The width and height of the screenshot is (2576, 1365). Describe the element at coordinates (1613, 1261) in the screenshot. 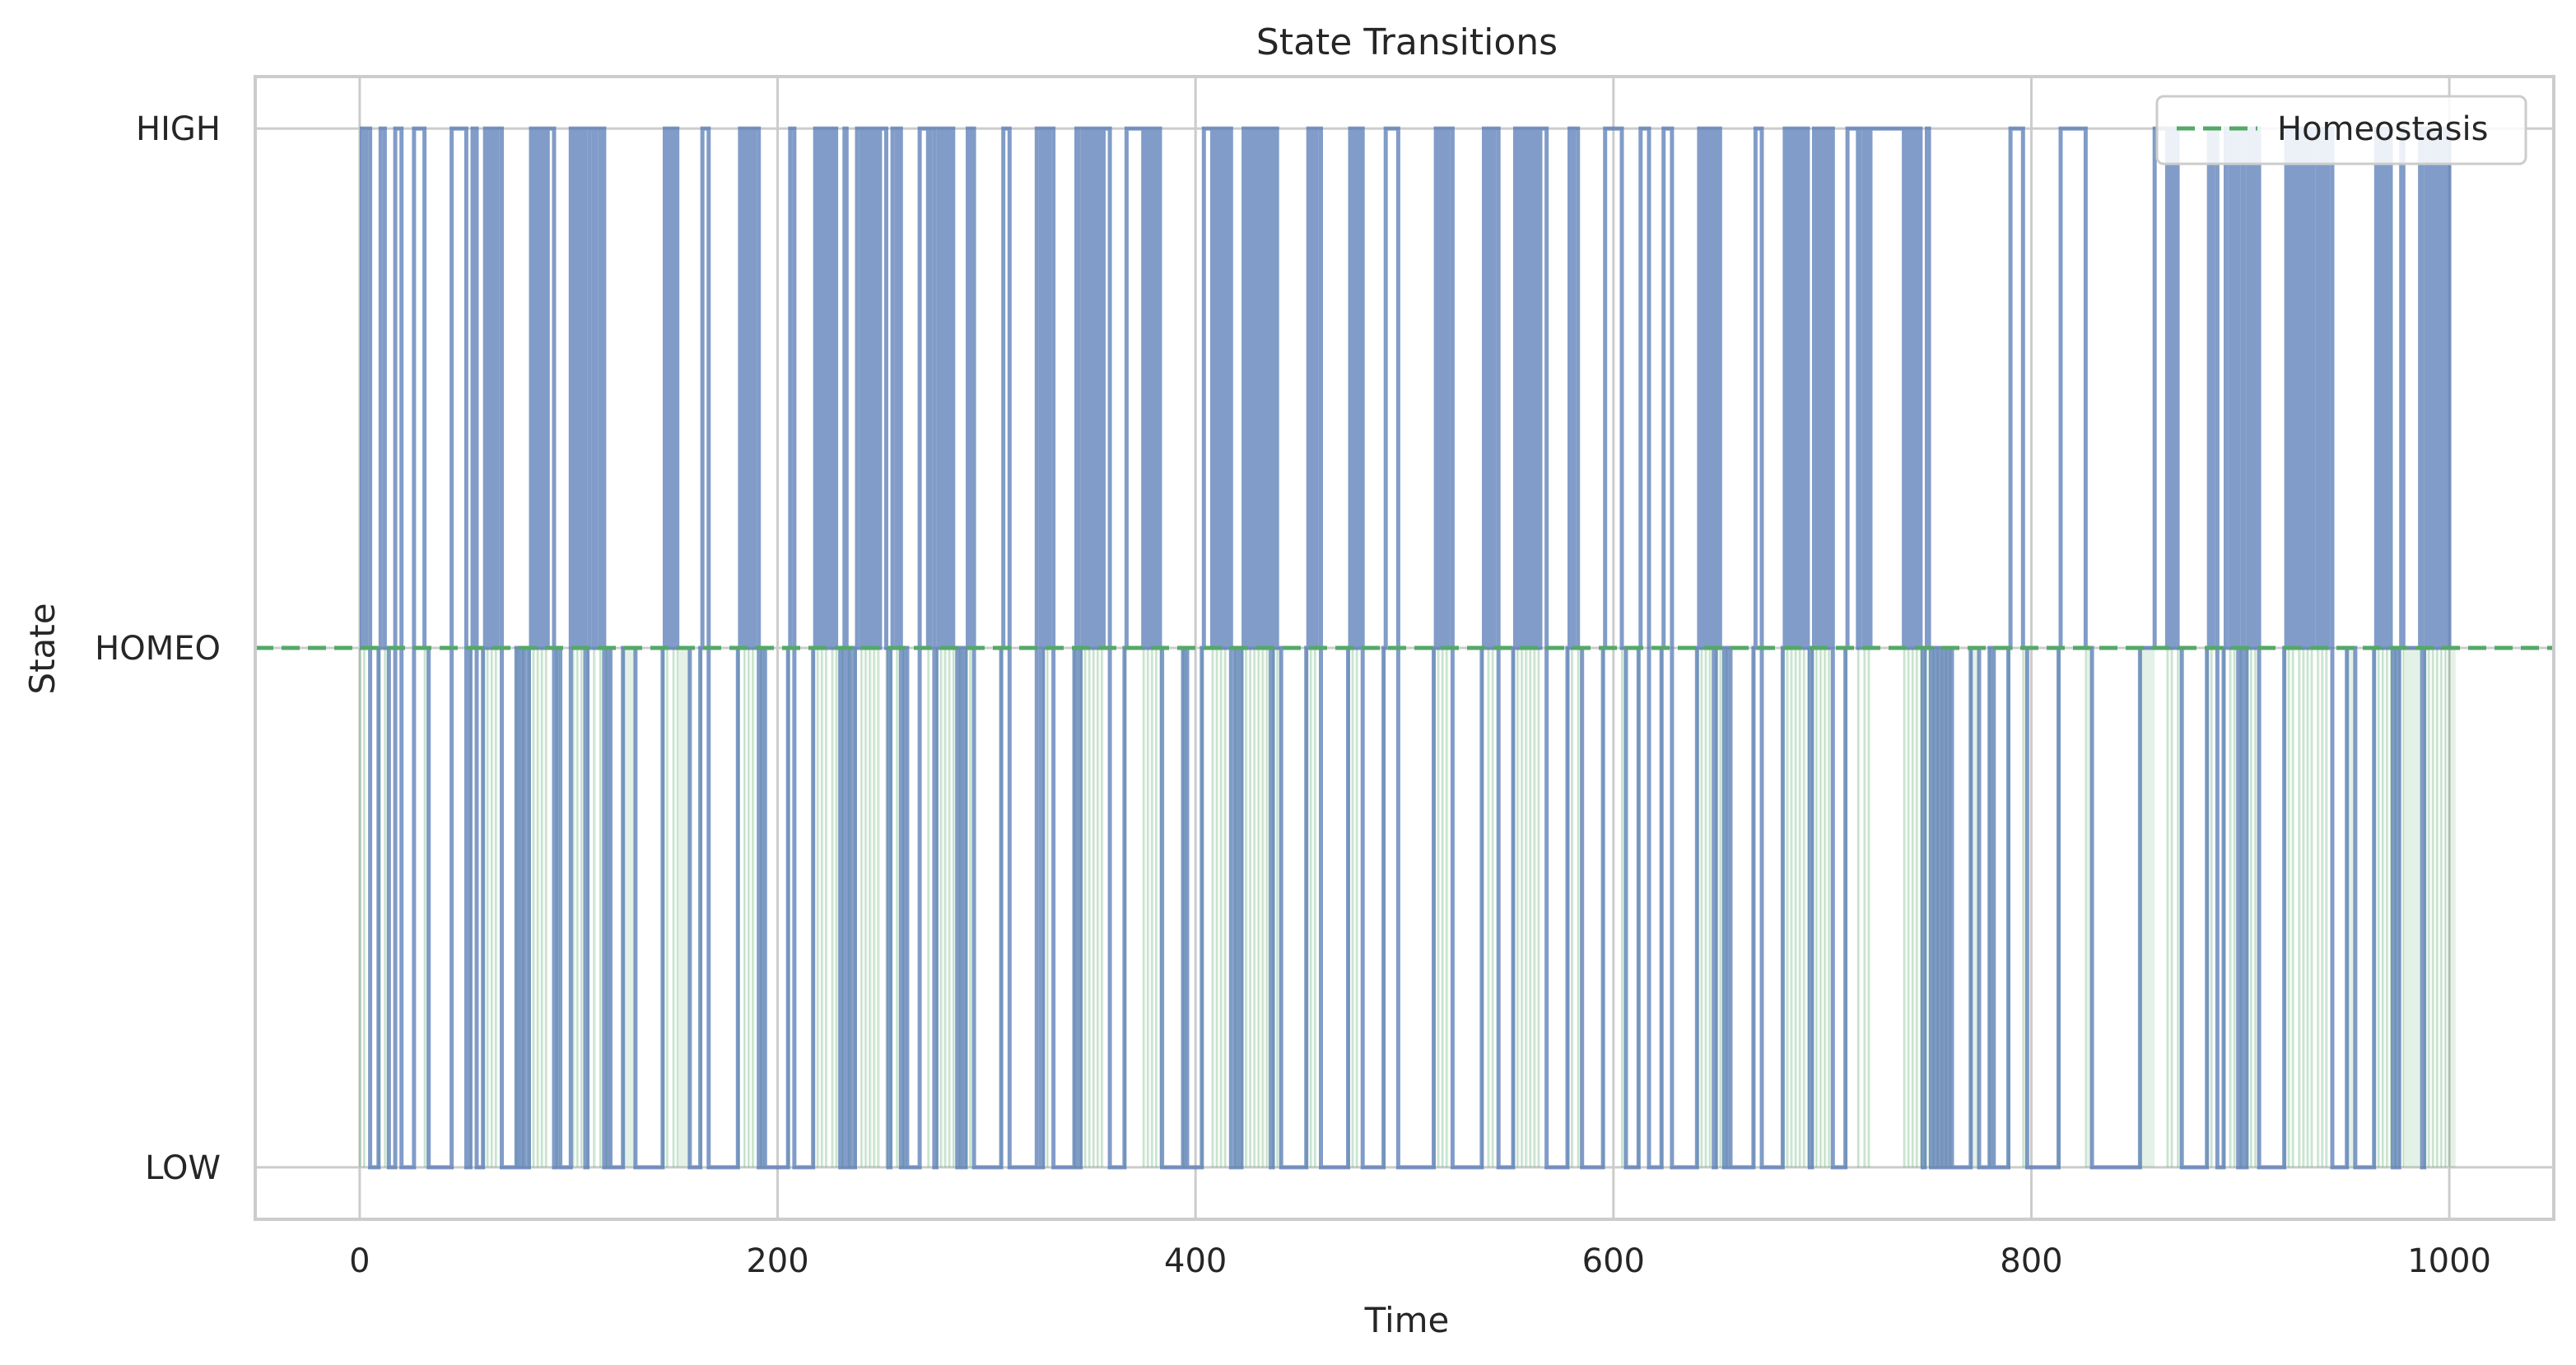

I see `x-tick-label: 600` at that location.